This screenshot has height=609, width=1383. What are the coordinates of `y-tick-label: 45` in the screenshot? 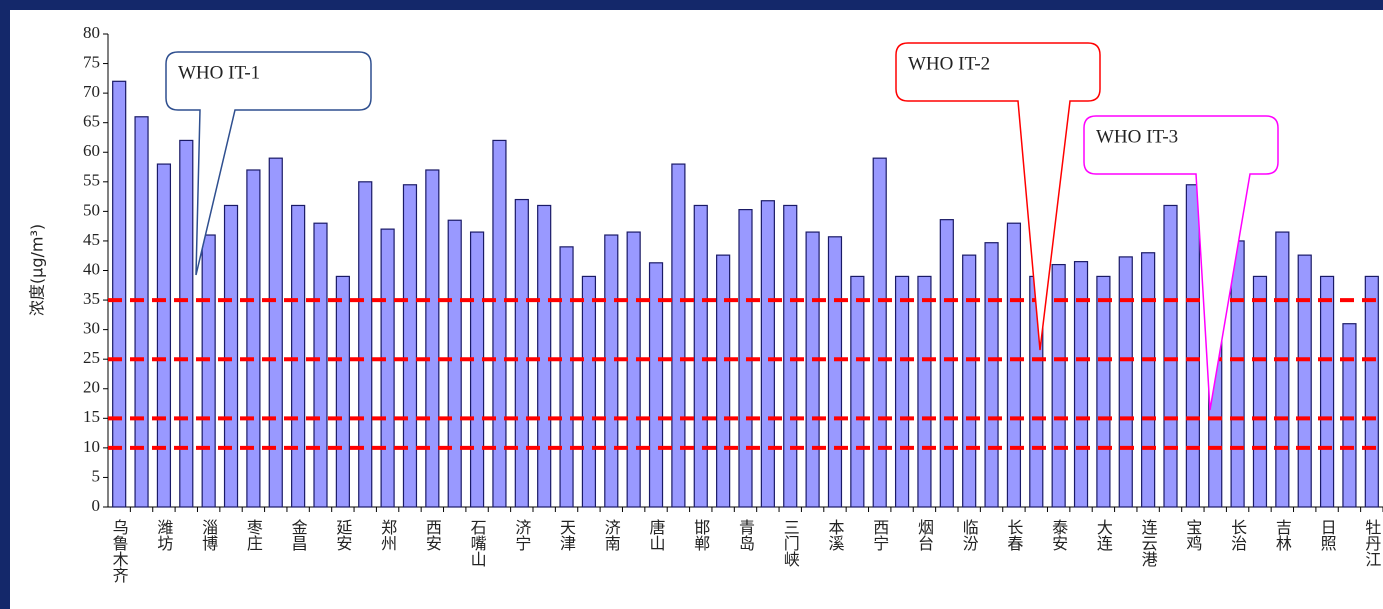 It's located at (91, 239).